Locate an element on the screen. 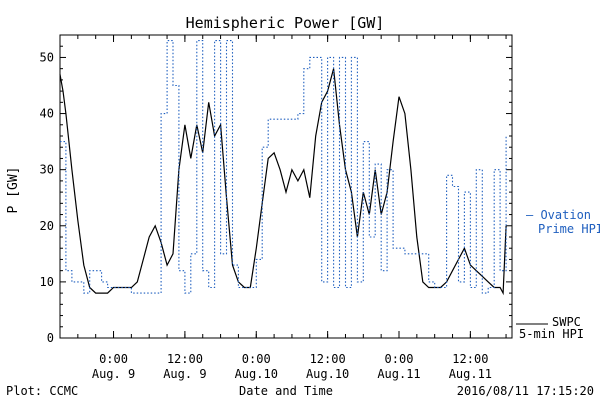  legend-ovation-label: — Ovation is located at coordinates (558, 215).